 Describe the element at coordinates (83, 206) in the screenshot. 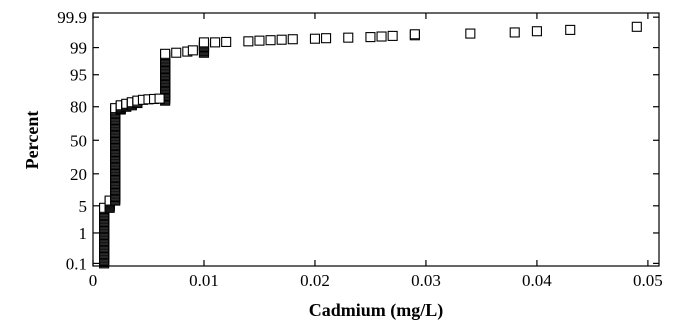

I see `y-tick-label: 5` at that location.